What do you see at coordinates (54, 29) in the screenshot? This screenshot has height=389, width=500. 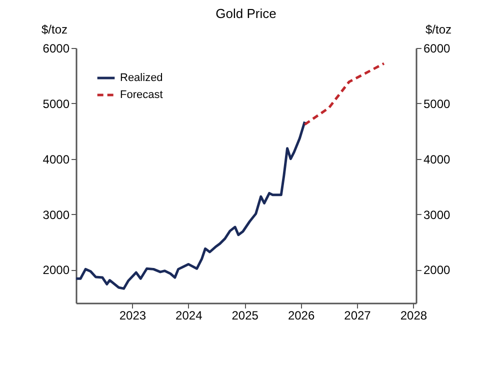 I see `y-axis-title: $/toz` at bounding box center [54, 29].